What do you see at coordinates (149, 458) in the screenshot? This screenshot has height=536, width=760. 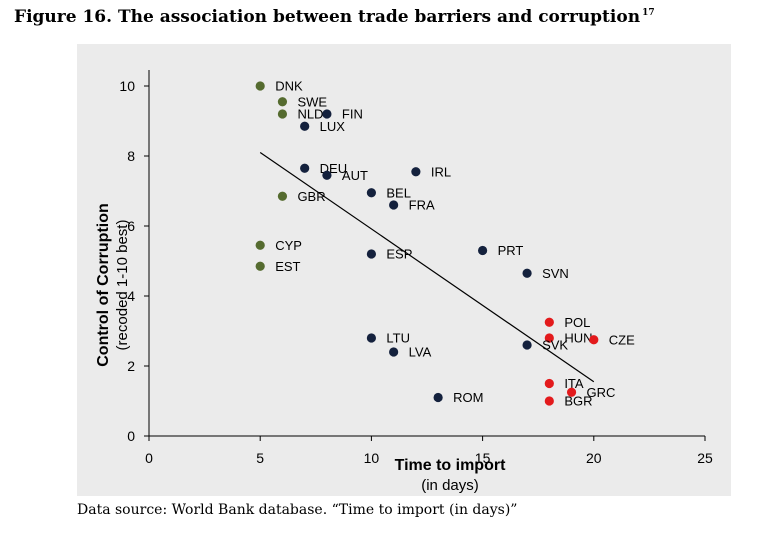 I see `x-tick-label: 0` at bounding box center [149, 458].